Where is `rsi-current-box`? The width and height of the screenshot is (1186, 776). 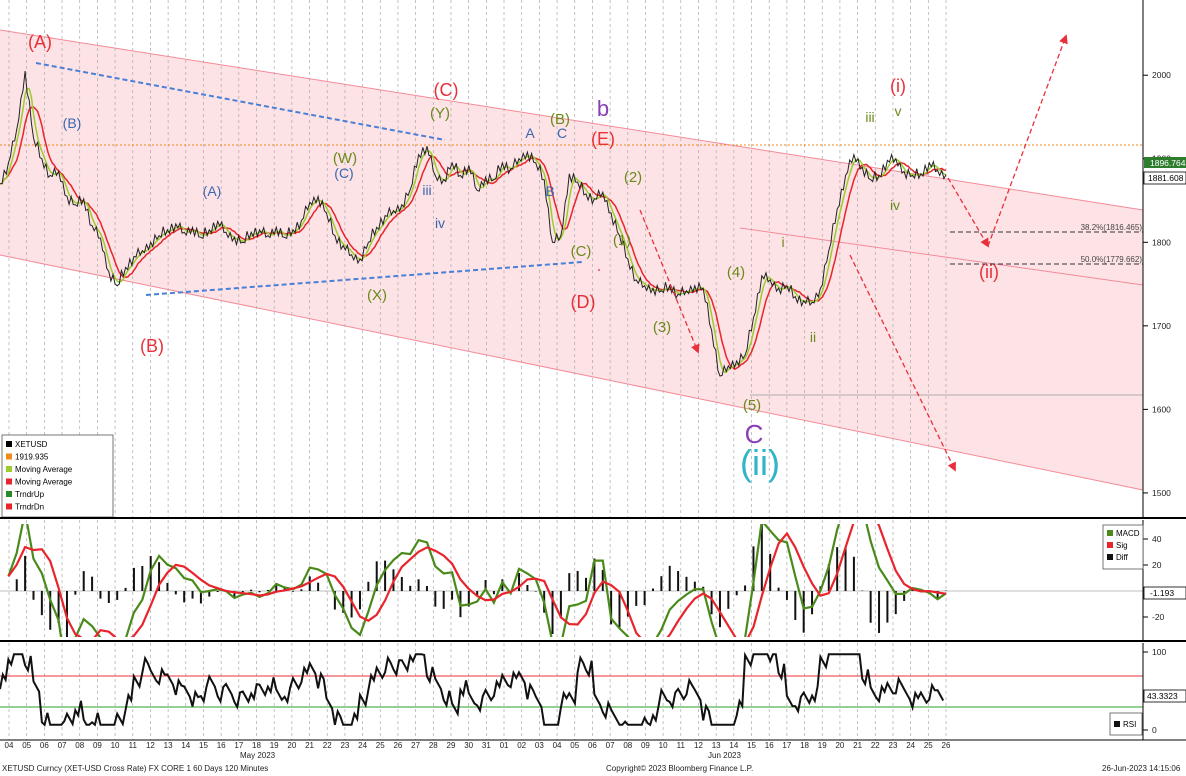
rsi-current-box is located at coordinates (1164, 696).